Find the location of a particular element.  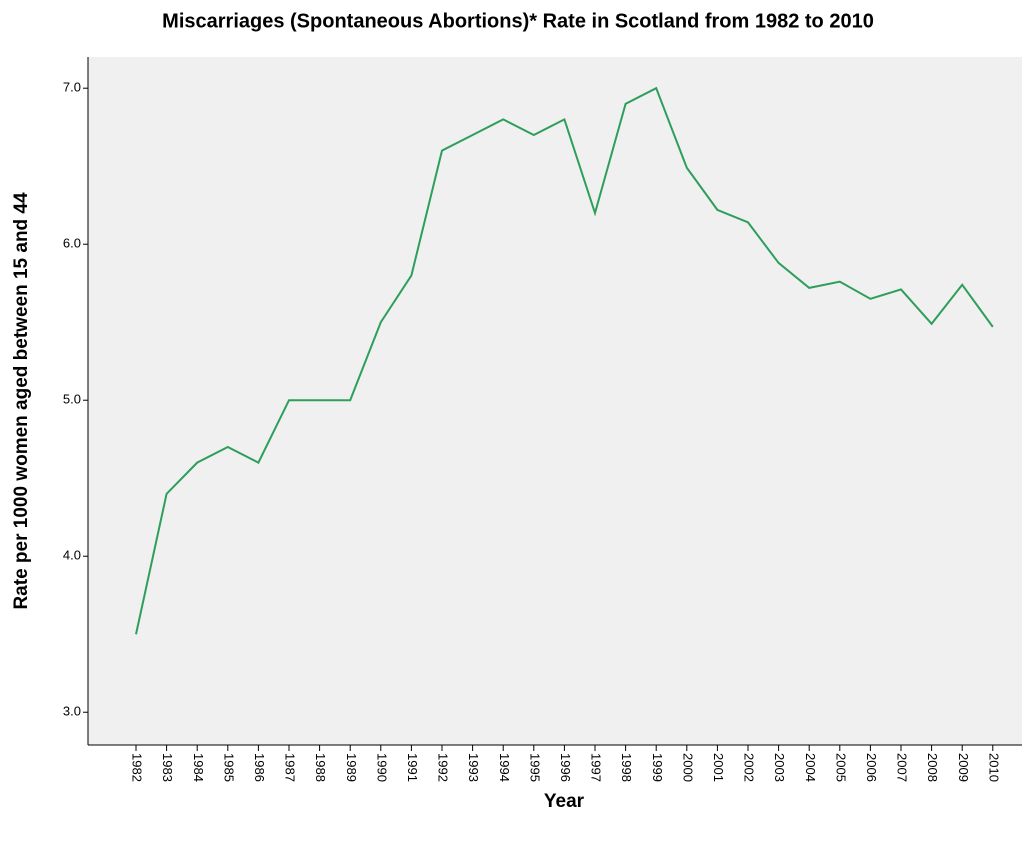

x-tick-label: 1999 is located at coordinates (657, 767).